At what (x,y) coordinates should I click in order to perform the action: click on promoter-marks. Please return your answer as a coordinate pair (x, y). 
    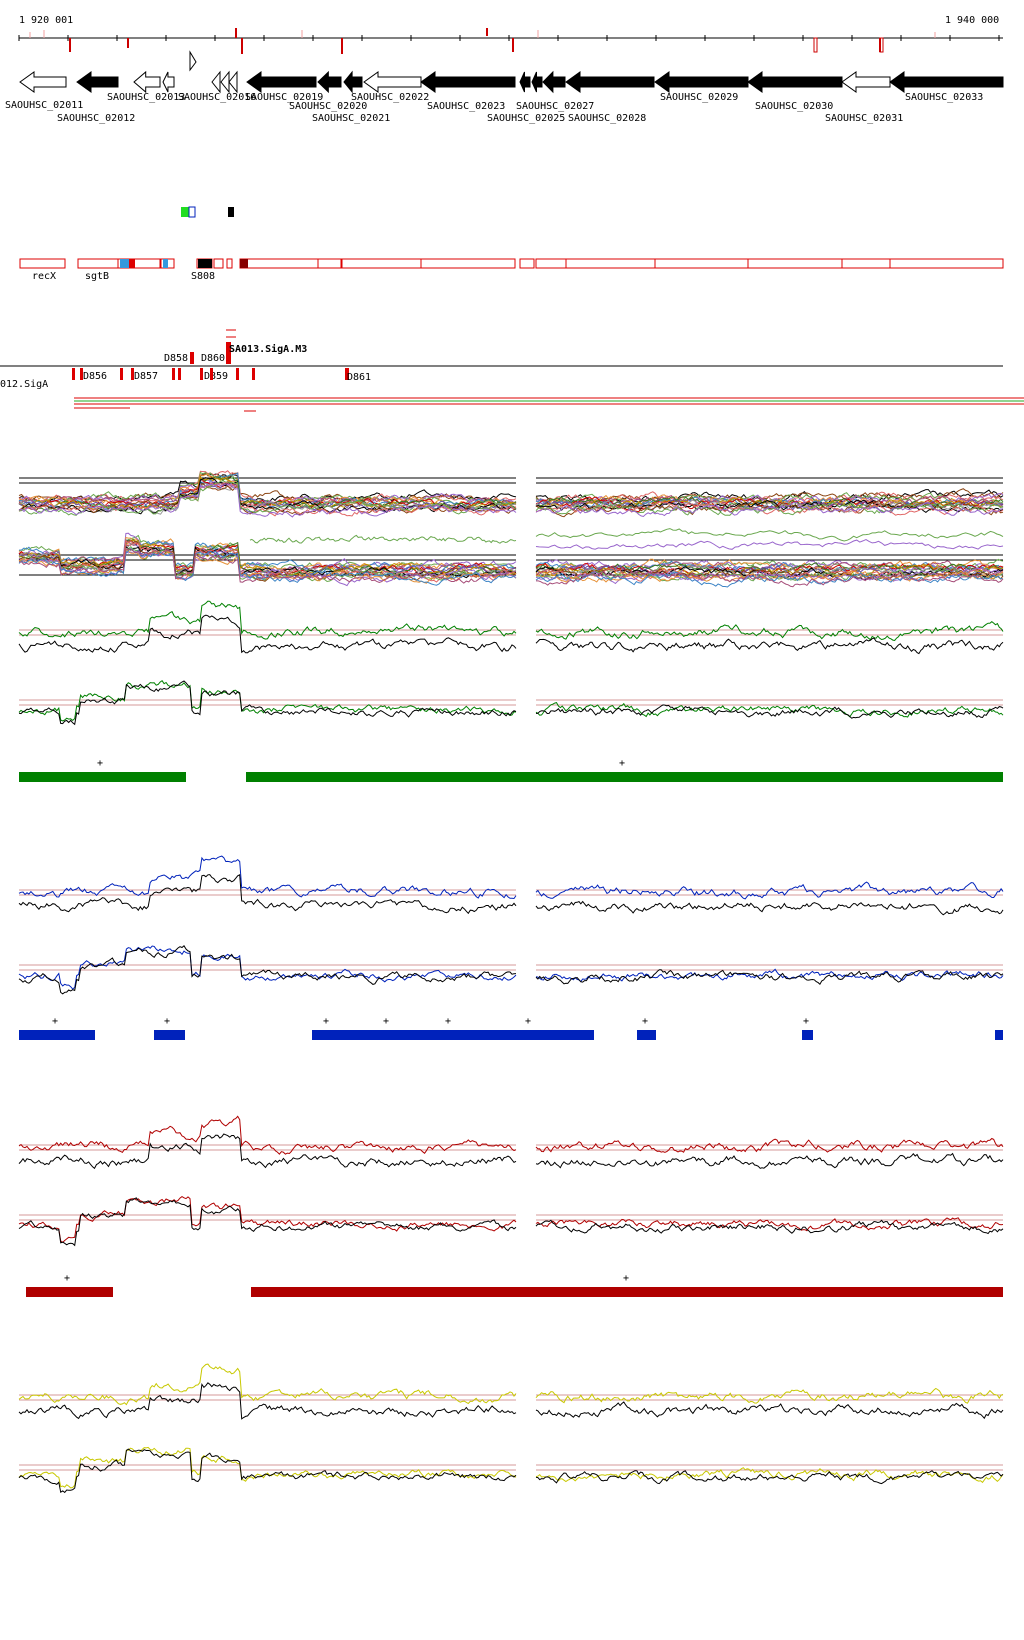
    Looking at the image, I should click on (163, 354).